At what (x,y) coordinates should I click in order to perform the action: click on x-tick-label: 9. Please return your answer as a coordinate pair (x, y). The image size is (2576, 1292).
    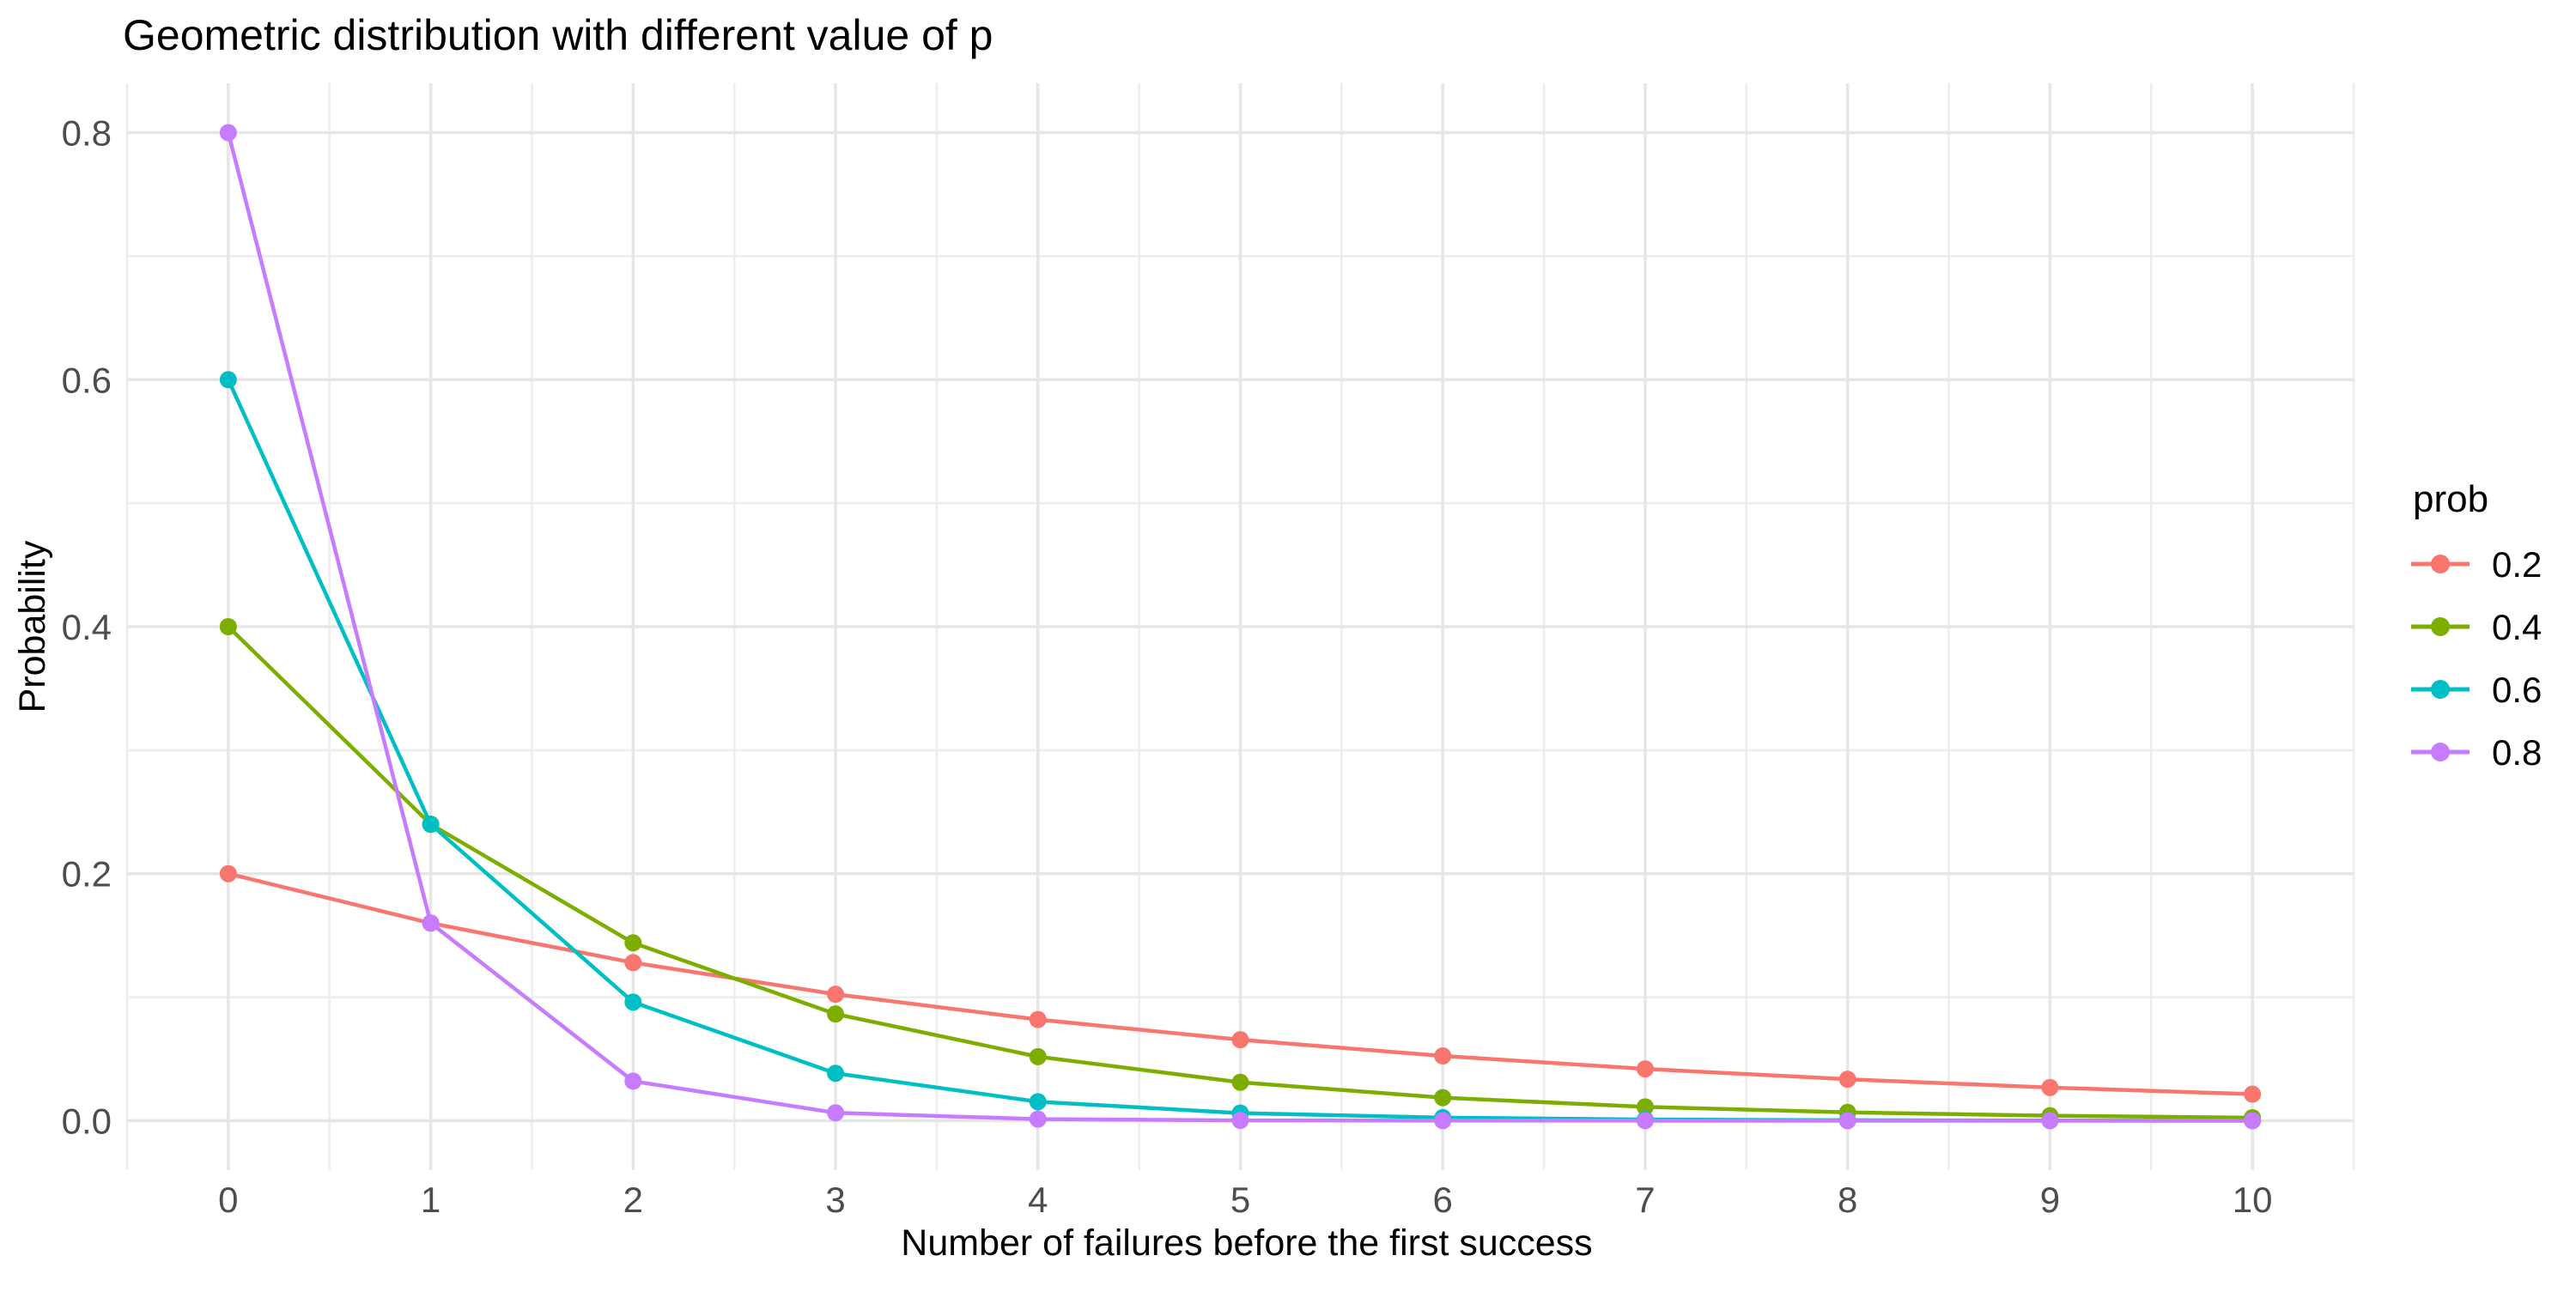
    Looking at the image, I should click on (2050, 1200).